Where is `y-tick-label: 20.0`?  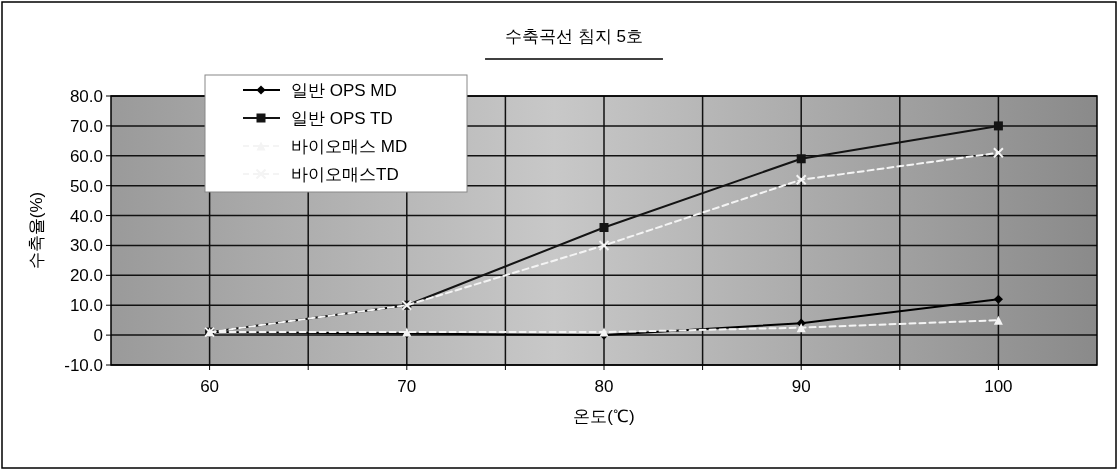
y-tick-label: 20.0 is located at coordinates (86, 276).